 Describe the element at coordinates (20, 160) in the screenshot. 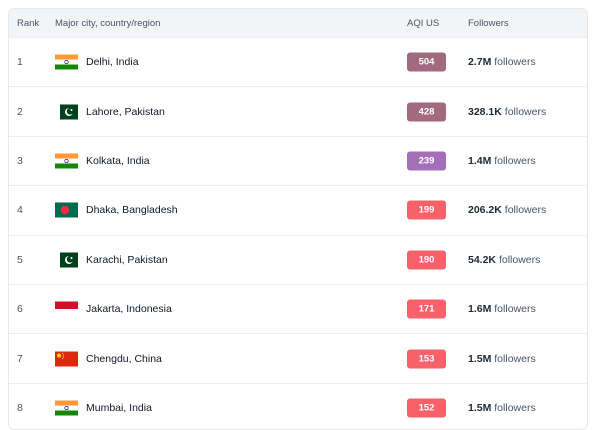

I see `rank: 3` at that location.